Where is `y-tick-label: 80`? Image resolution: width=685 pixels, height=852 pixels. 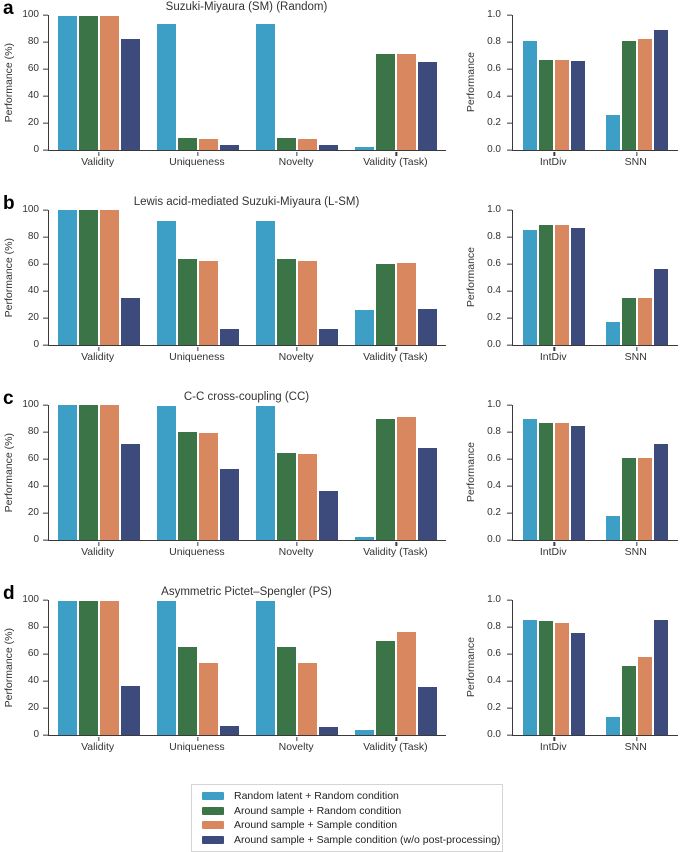 y-tick-label: 80 is located at coordinates (33, 236).